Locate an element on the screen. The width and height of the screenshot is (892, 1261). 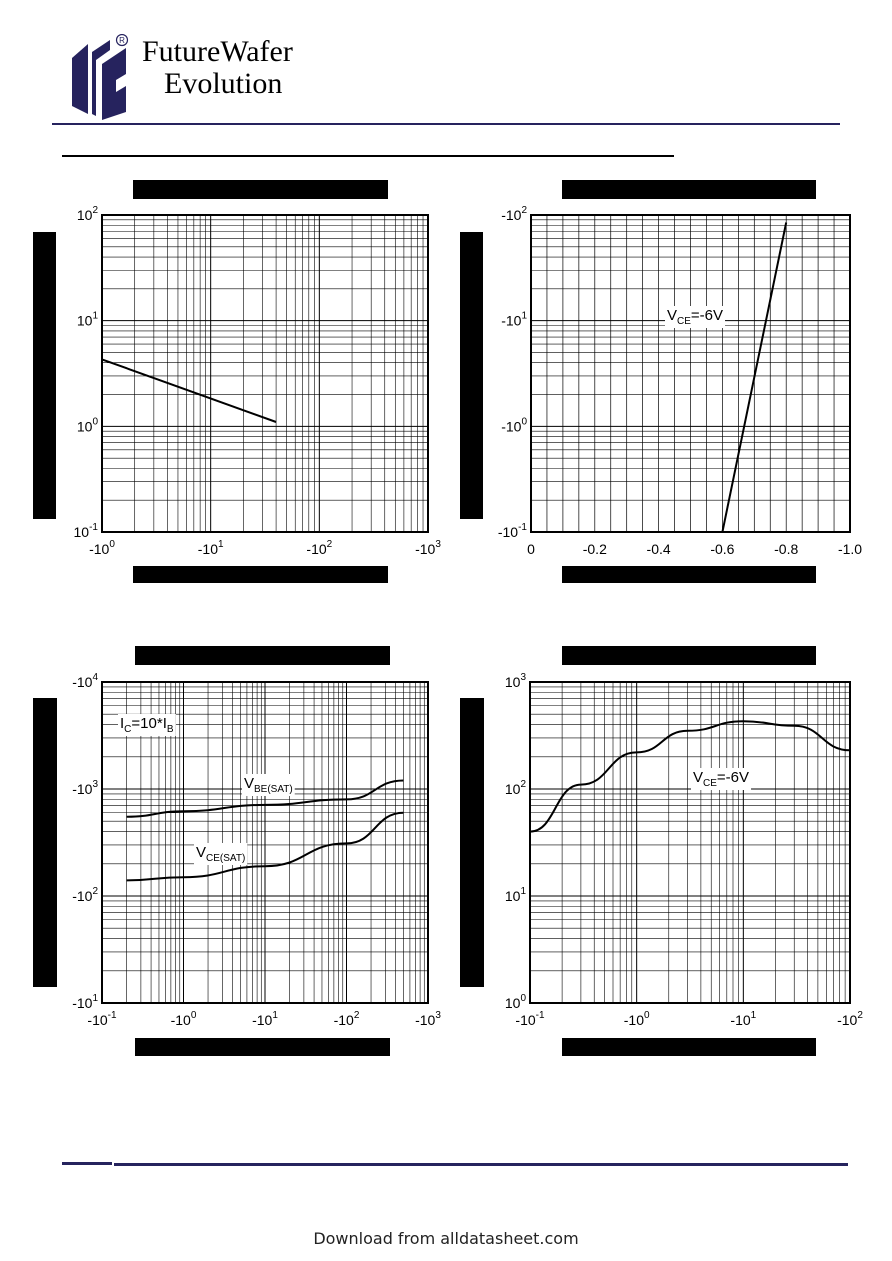
footer-divider is located at coordinates (481, 1164).